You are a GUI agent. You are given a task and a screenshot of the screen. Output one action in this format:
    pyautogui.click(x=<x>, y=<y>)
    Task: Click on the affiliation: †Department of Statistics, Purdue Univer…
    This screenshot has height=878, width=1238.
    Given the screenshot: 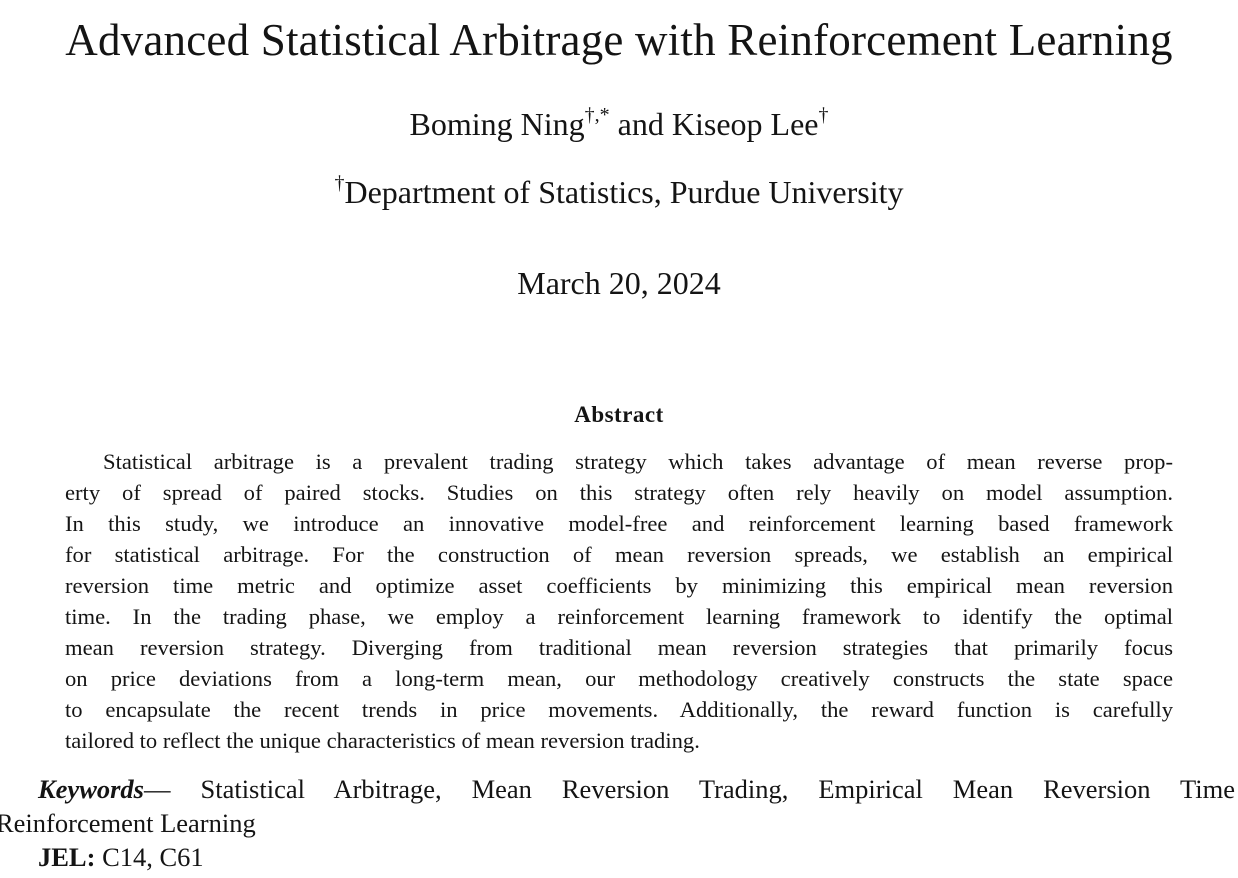 What is the action you would take?
    pyautogui.click(x=619, y=192)
    